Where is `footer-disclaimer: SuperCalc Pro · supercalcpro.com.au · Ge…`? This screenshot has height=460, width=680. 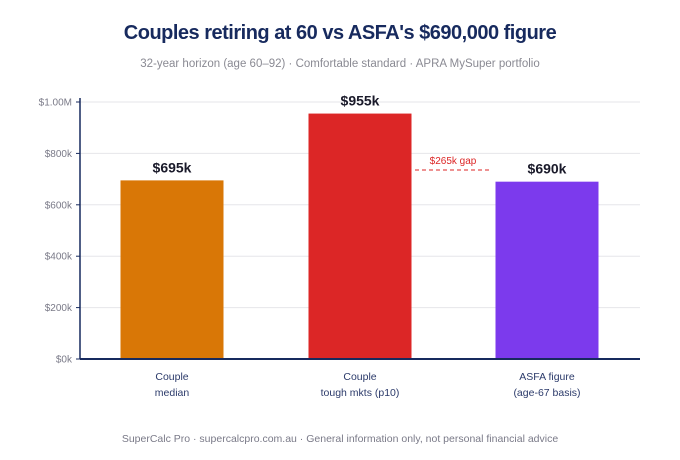 footer-disclaimer: SuperCalc Pro · supercalcpro.com.au · Ge… is located at coordinates (340, 439).